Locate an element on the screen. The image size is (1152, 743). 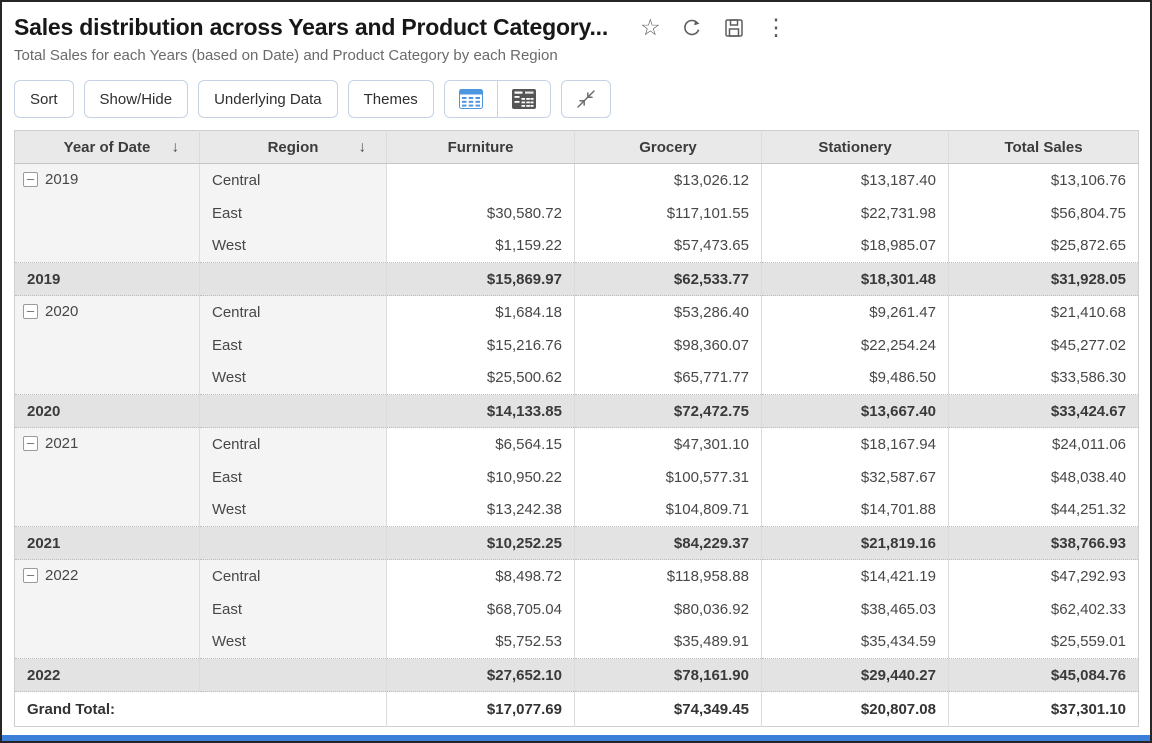
value-cell: $48,038.40 is located at coordinates (1043, 477).